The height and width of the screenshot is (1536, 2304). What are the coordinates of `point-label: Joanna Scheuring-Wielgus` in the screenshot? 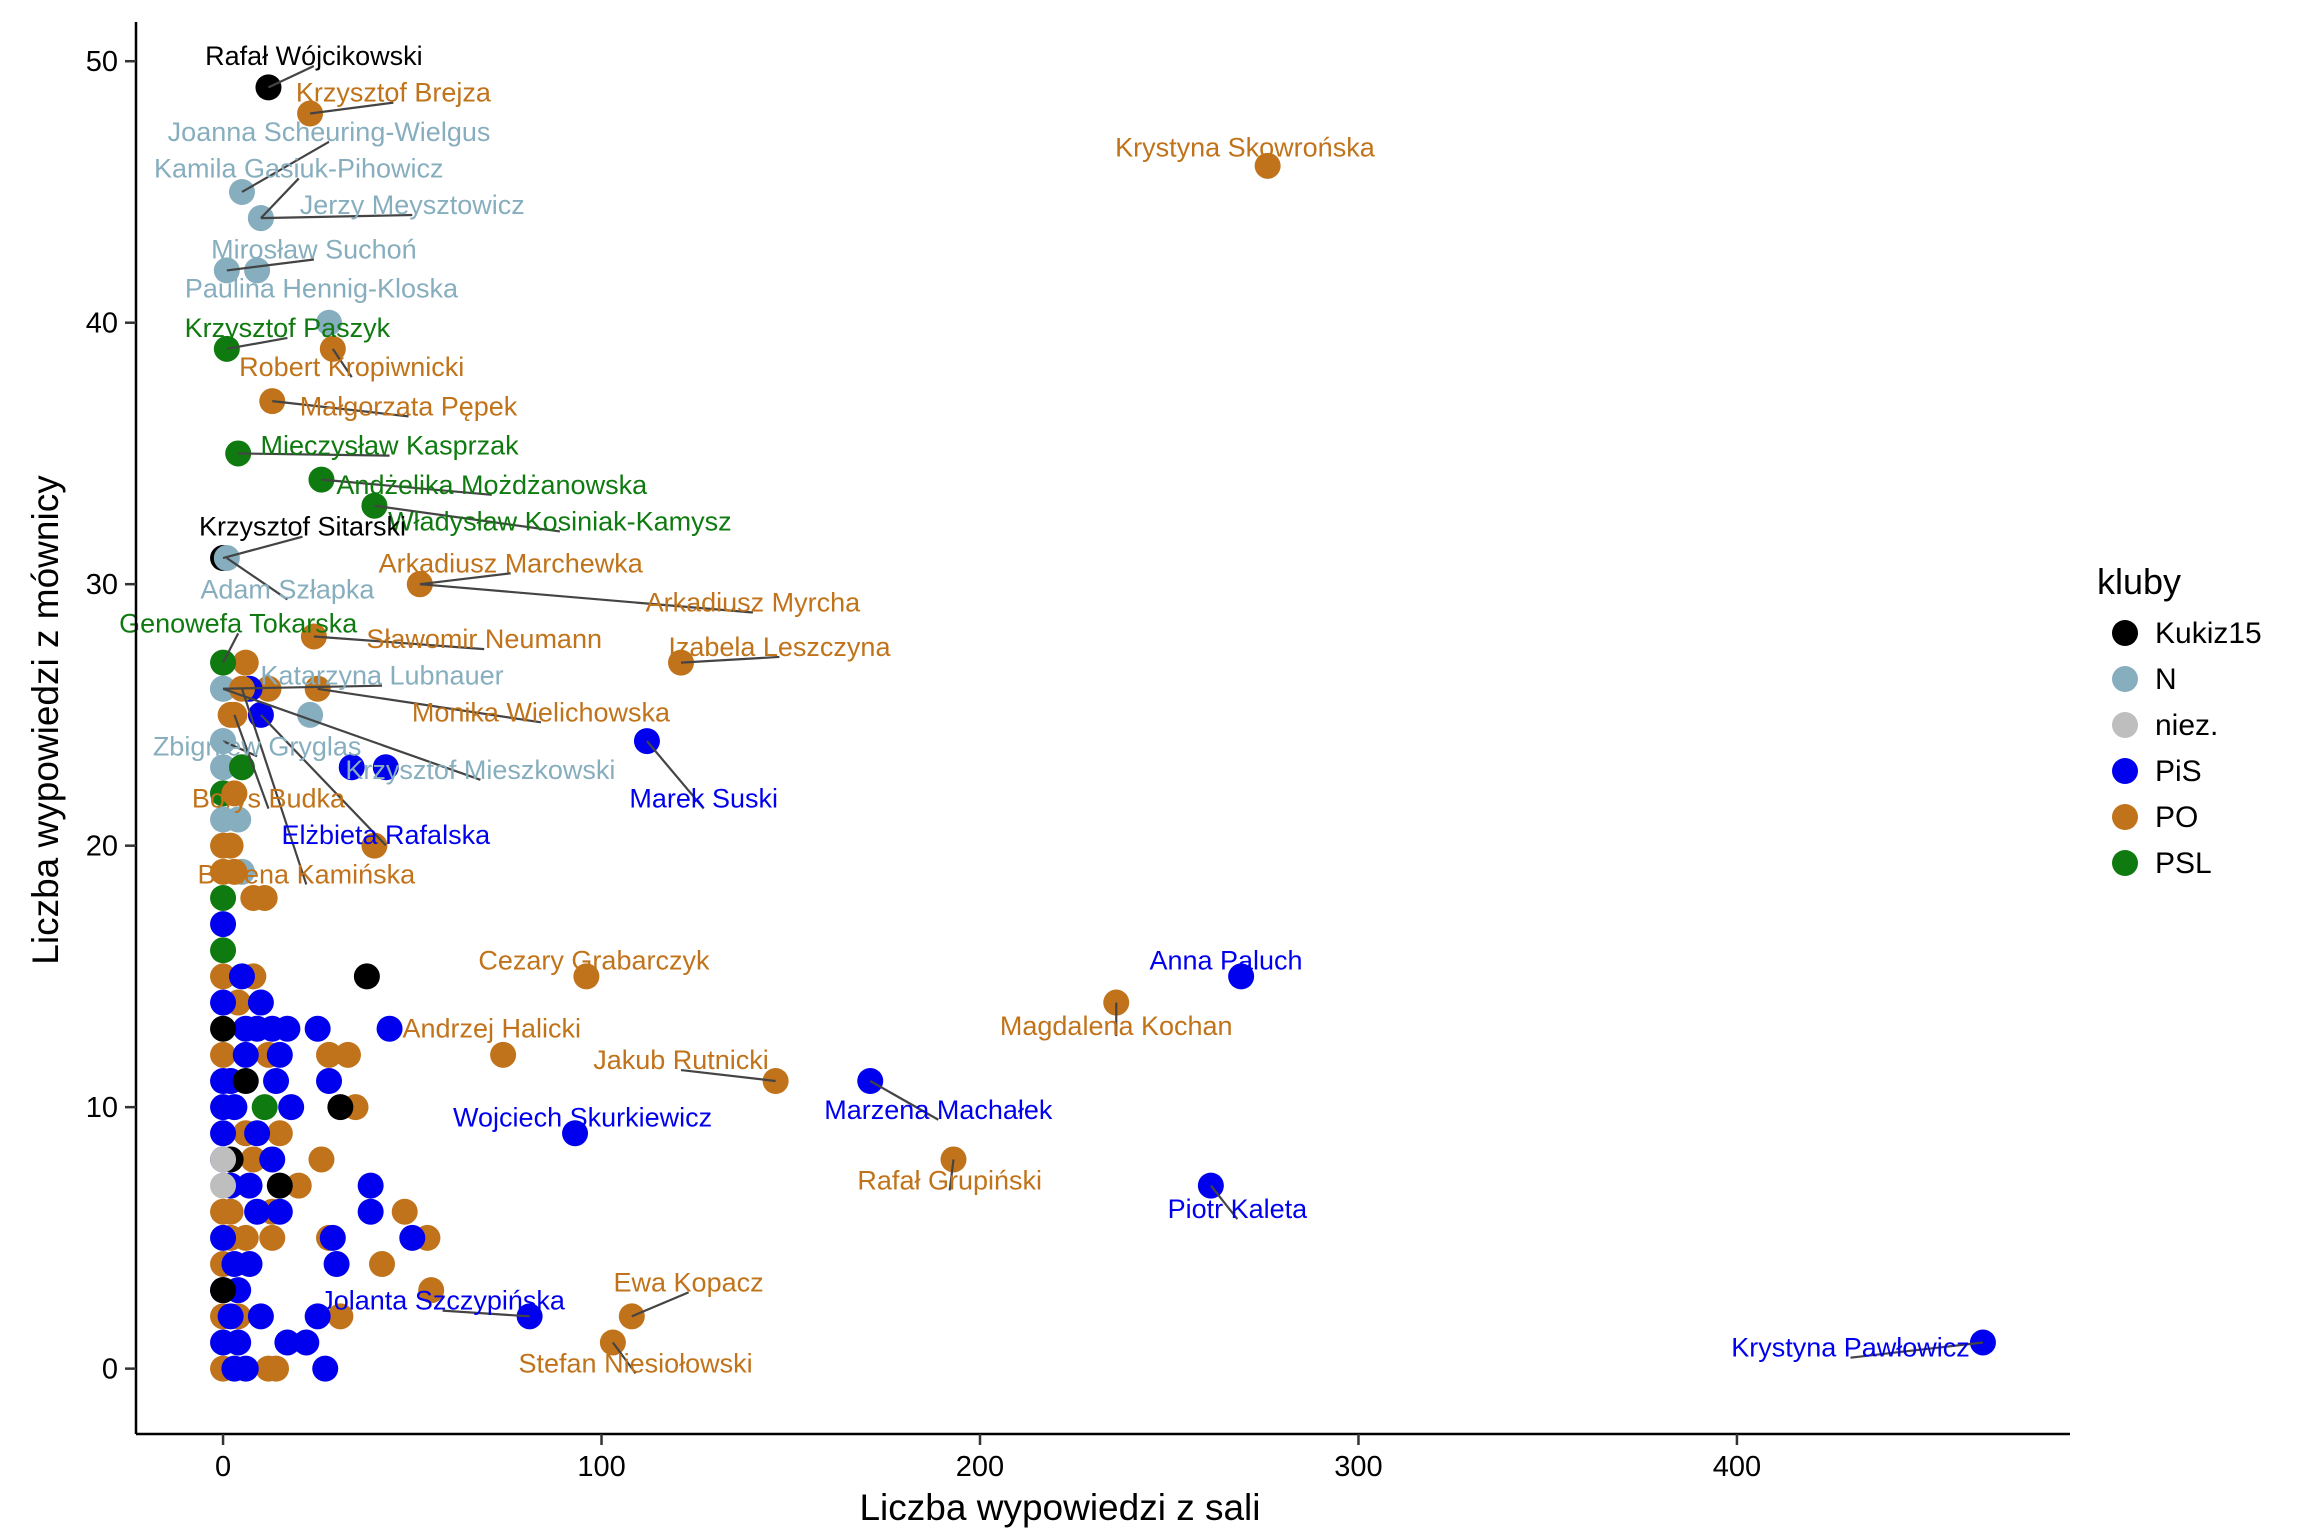 It's located at (329, 132).